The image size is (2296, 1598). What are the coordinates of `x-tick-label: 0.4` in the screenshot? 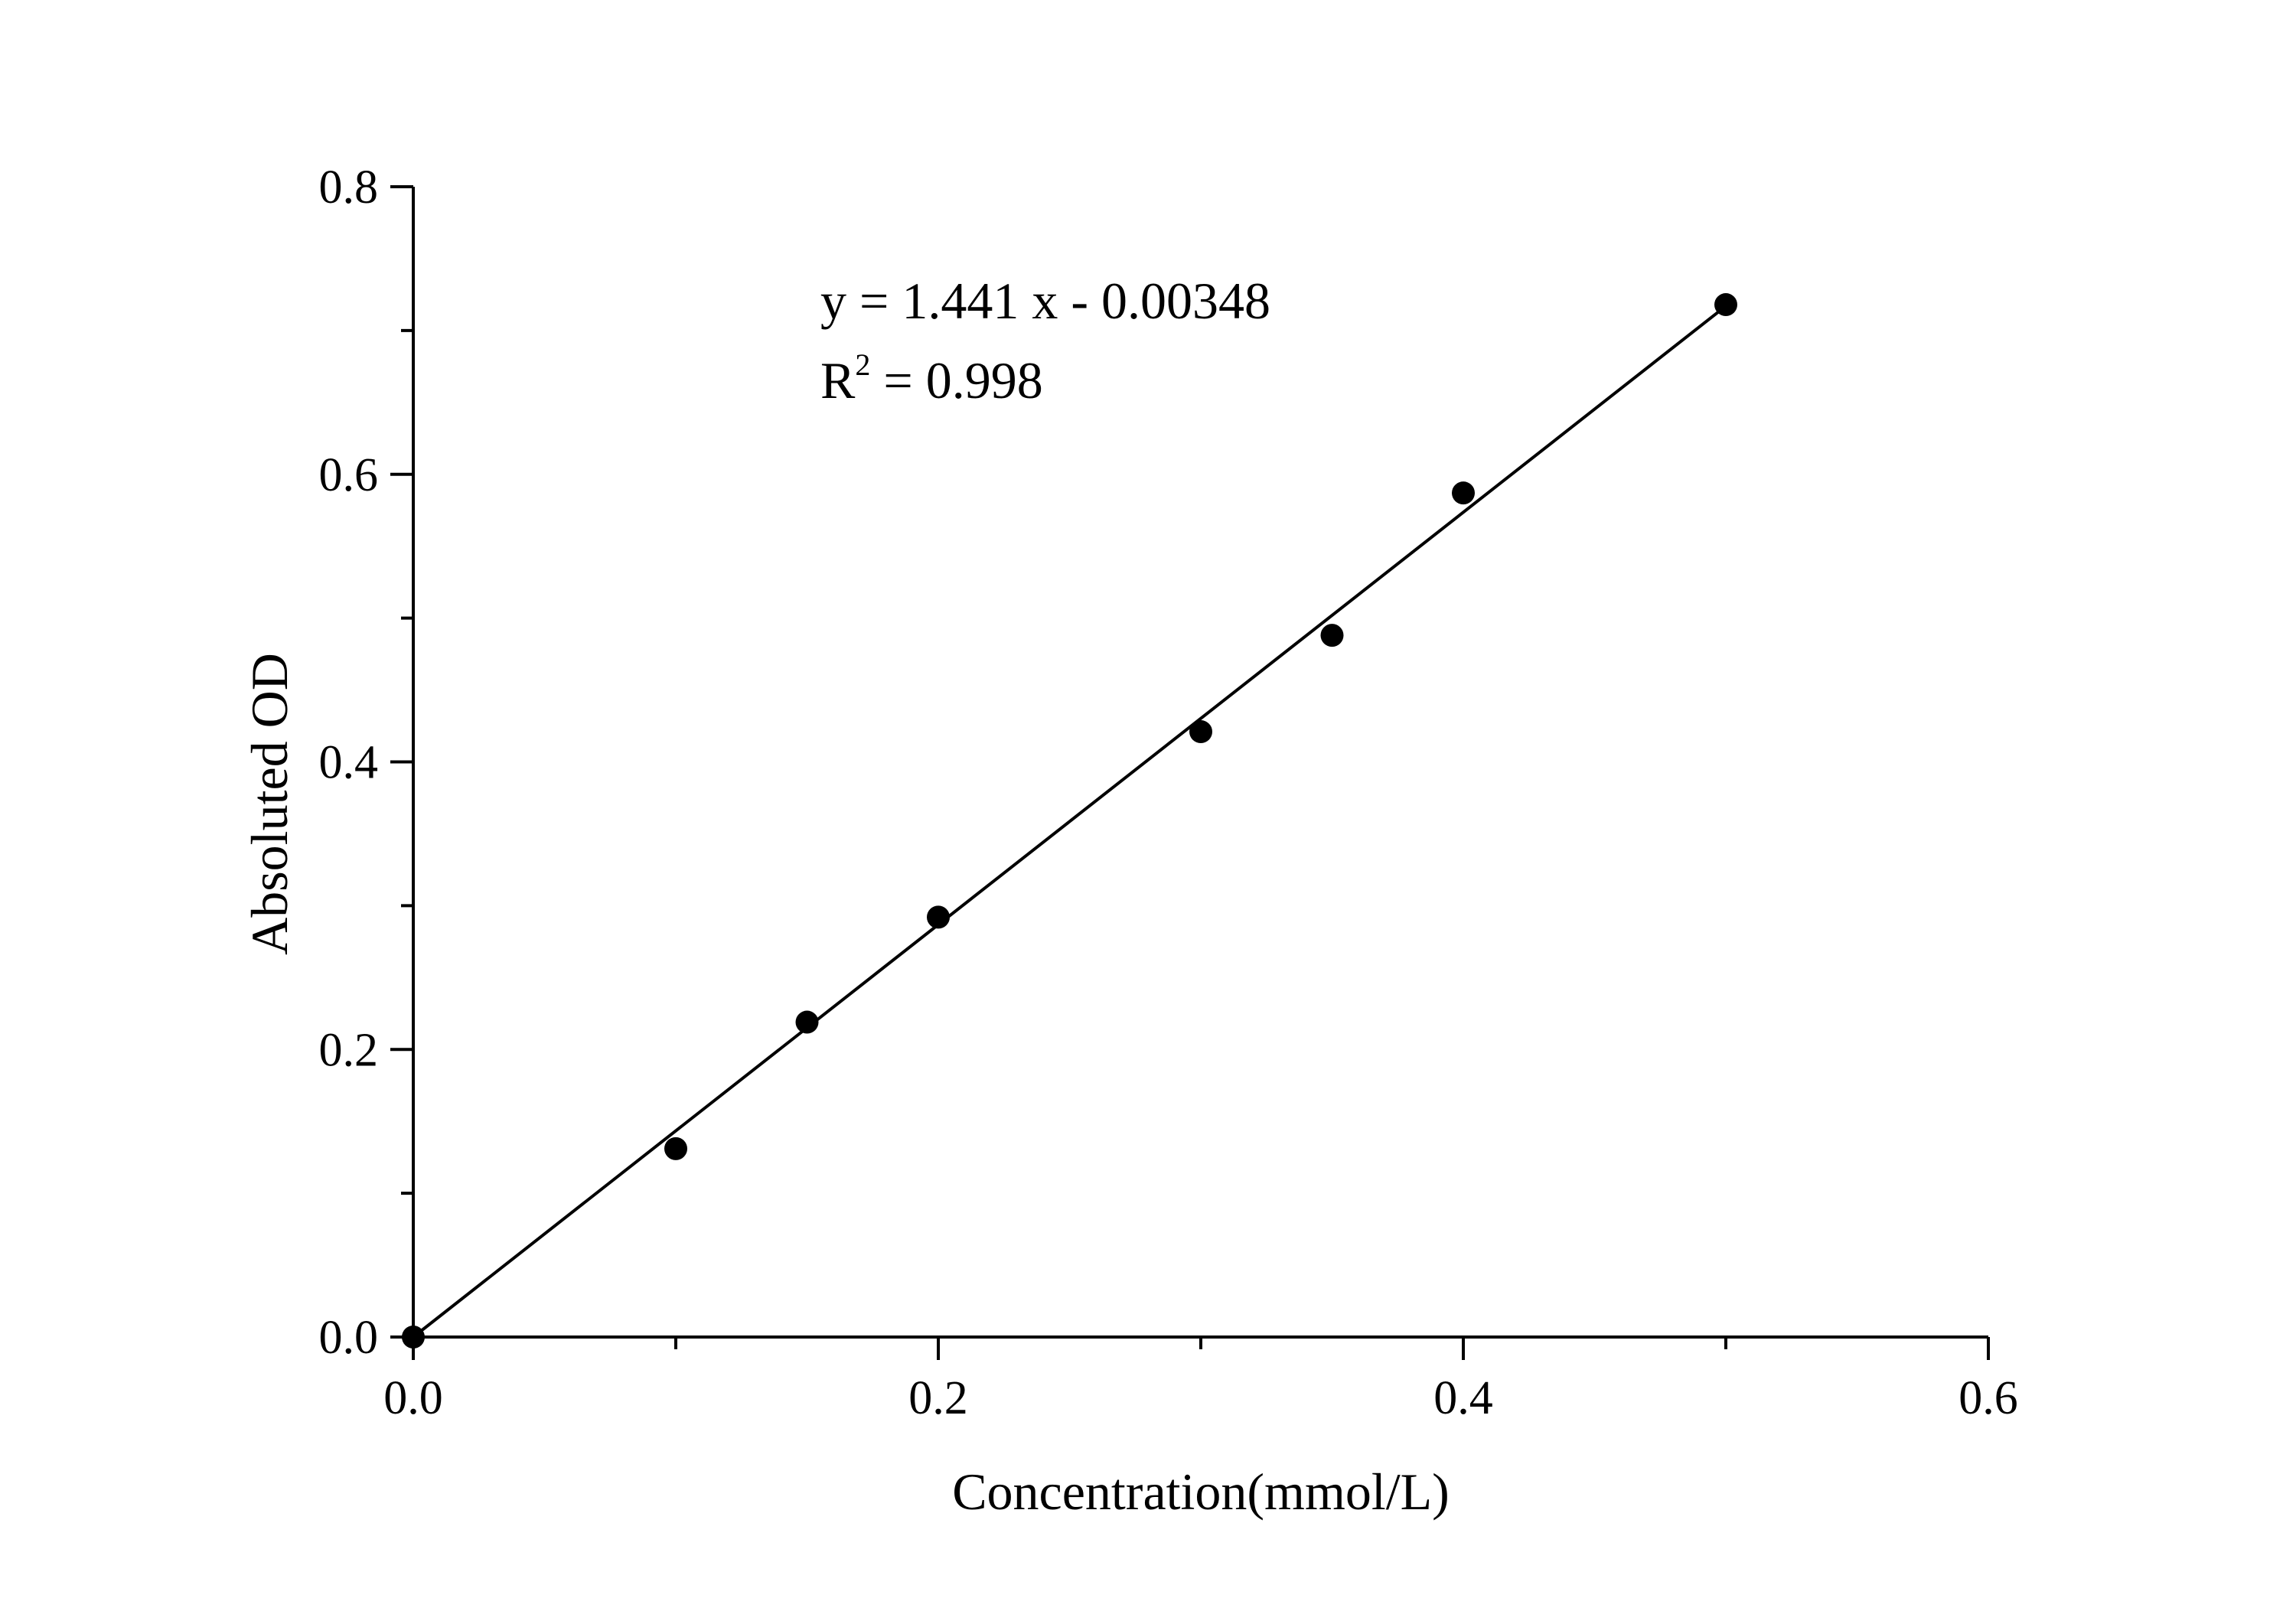 It's located at (1463, 1398).